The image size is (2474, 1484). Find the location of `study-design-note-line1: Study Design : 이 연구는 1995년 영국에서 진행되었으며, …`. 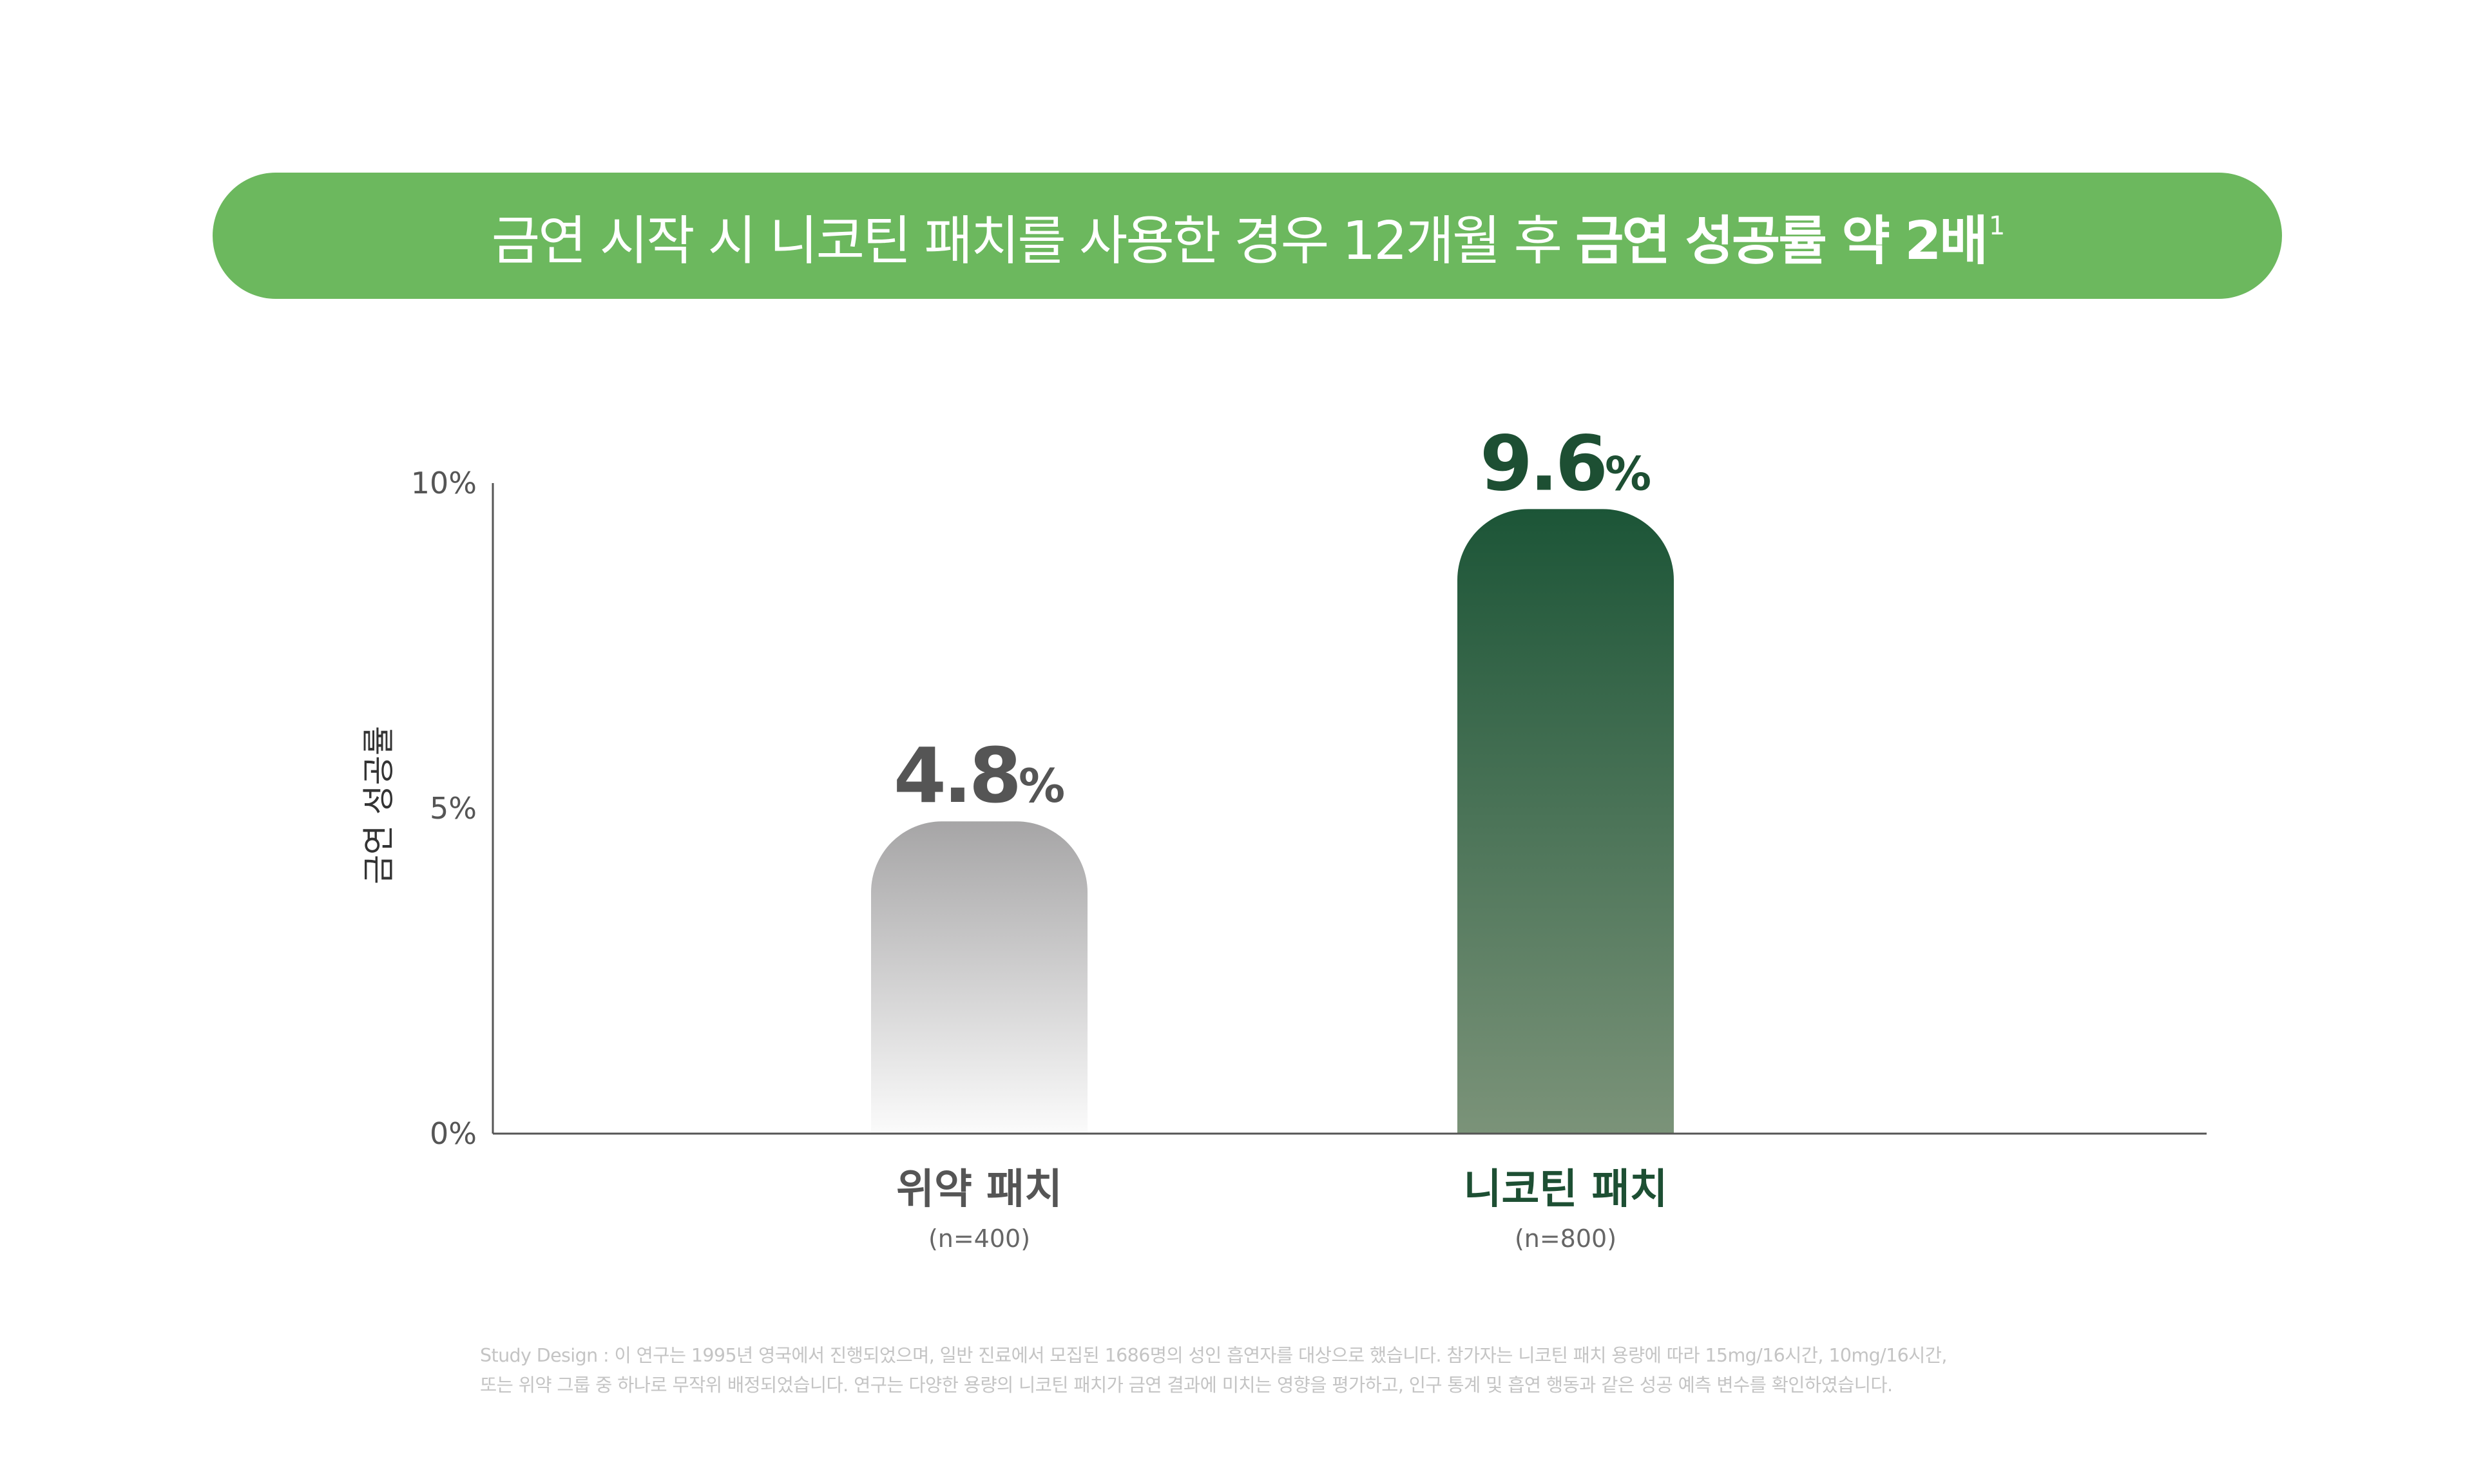

study-design-note-line1: Study Design : 이 연구는 1995년 영국에서 진행되었으며, … is located at coordinates (1213, 1355).